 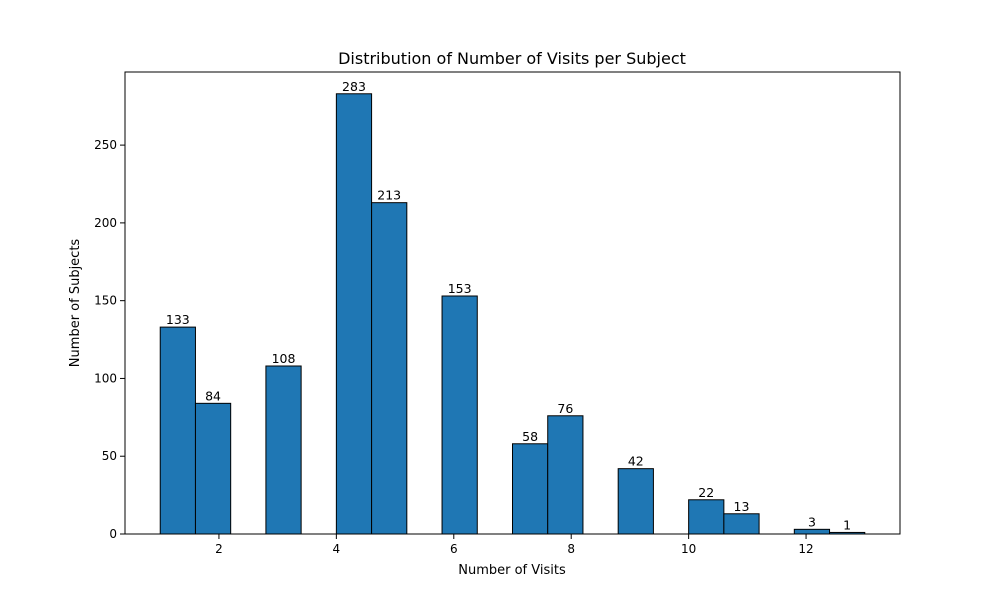 I want to click on x-tick-label-2: 2, so click(x=219, y=549).